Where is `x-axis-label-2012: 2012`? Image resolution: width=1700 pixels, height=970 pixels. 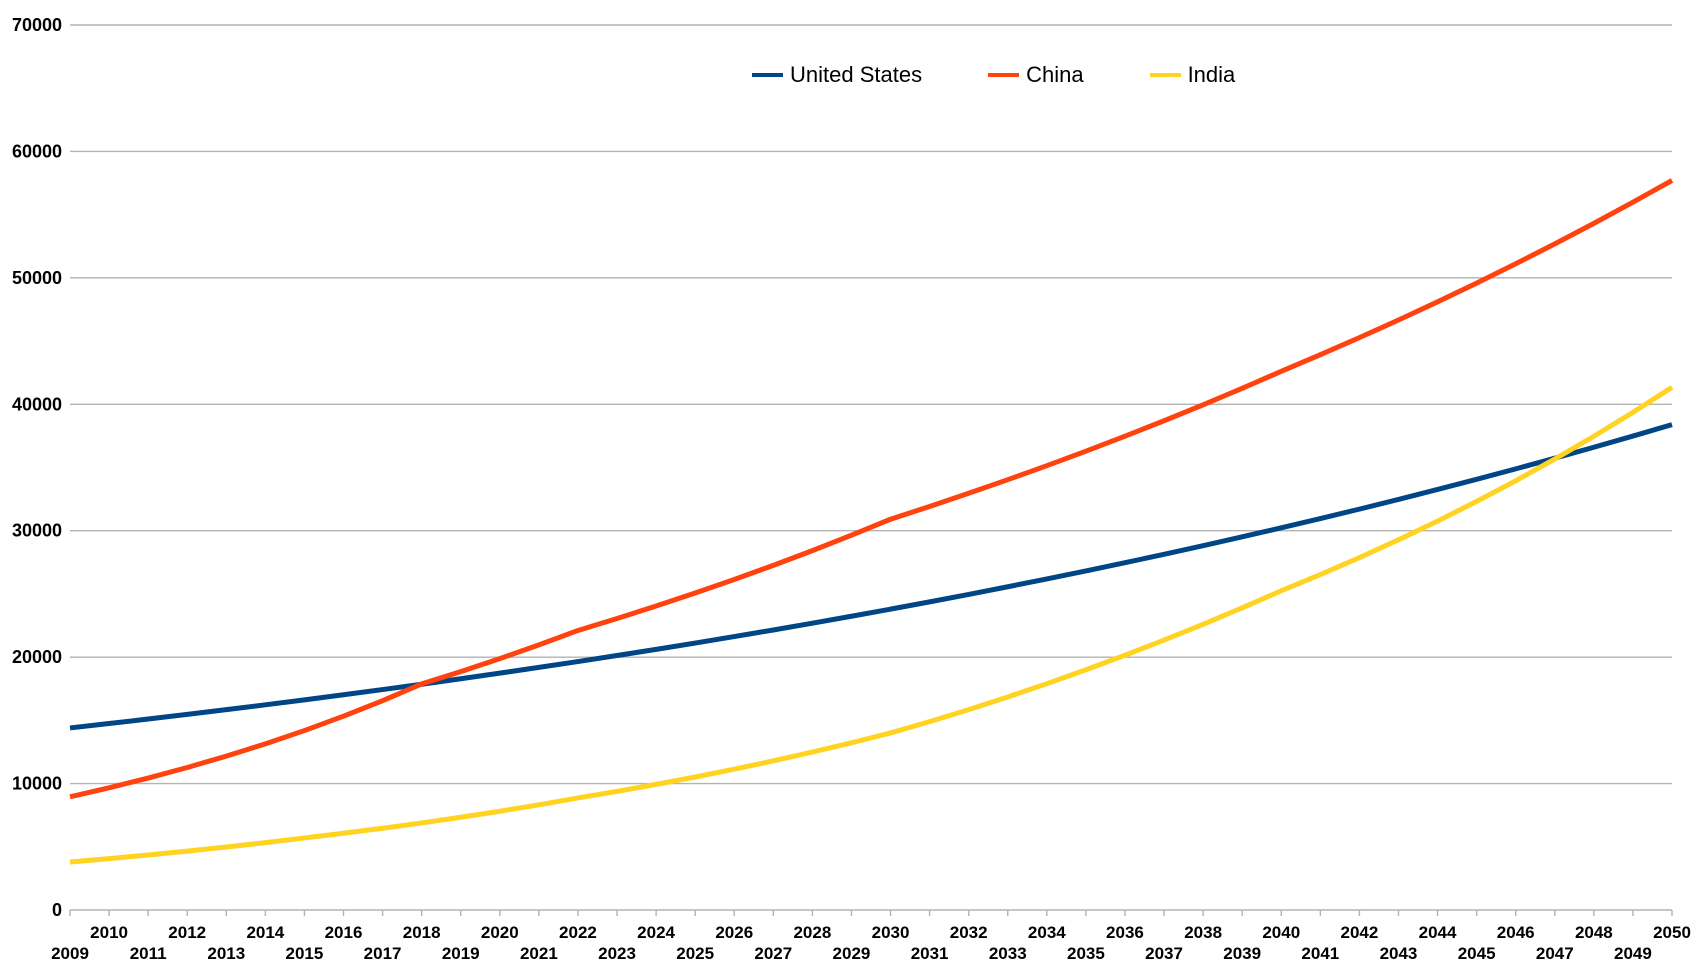
x-axis-label-2012: 2012 is located at coordinates (187, 932).